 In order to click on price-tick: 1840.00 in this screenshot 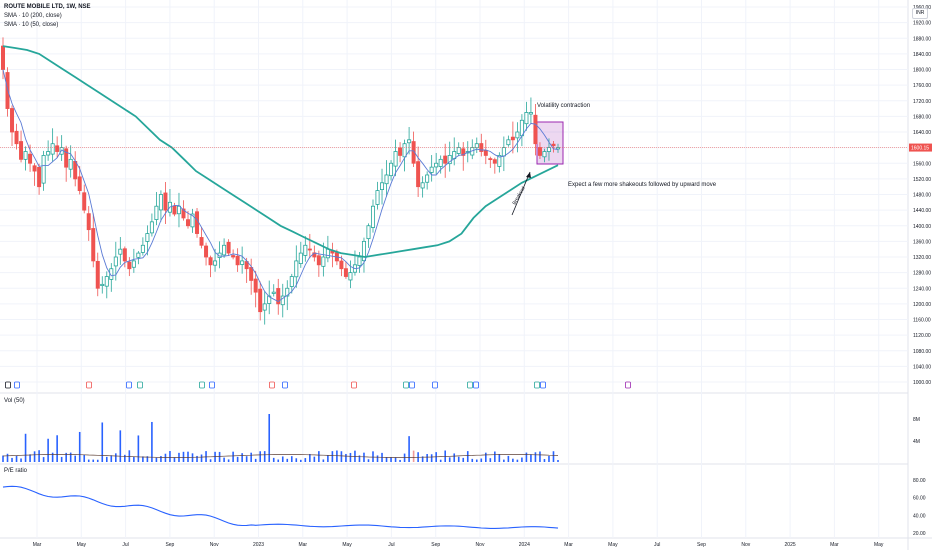, I will do `click(922, 55)`.